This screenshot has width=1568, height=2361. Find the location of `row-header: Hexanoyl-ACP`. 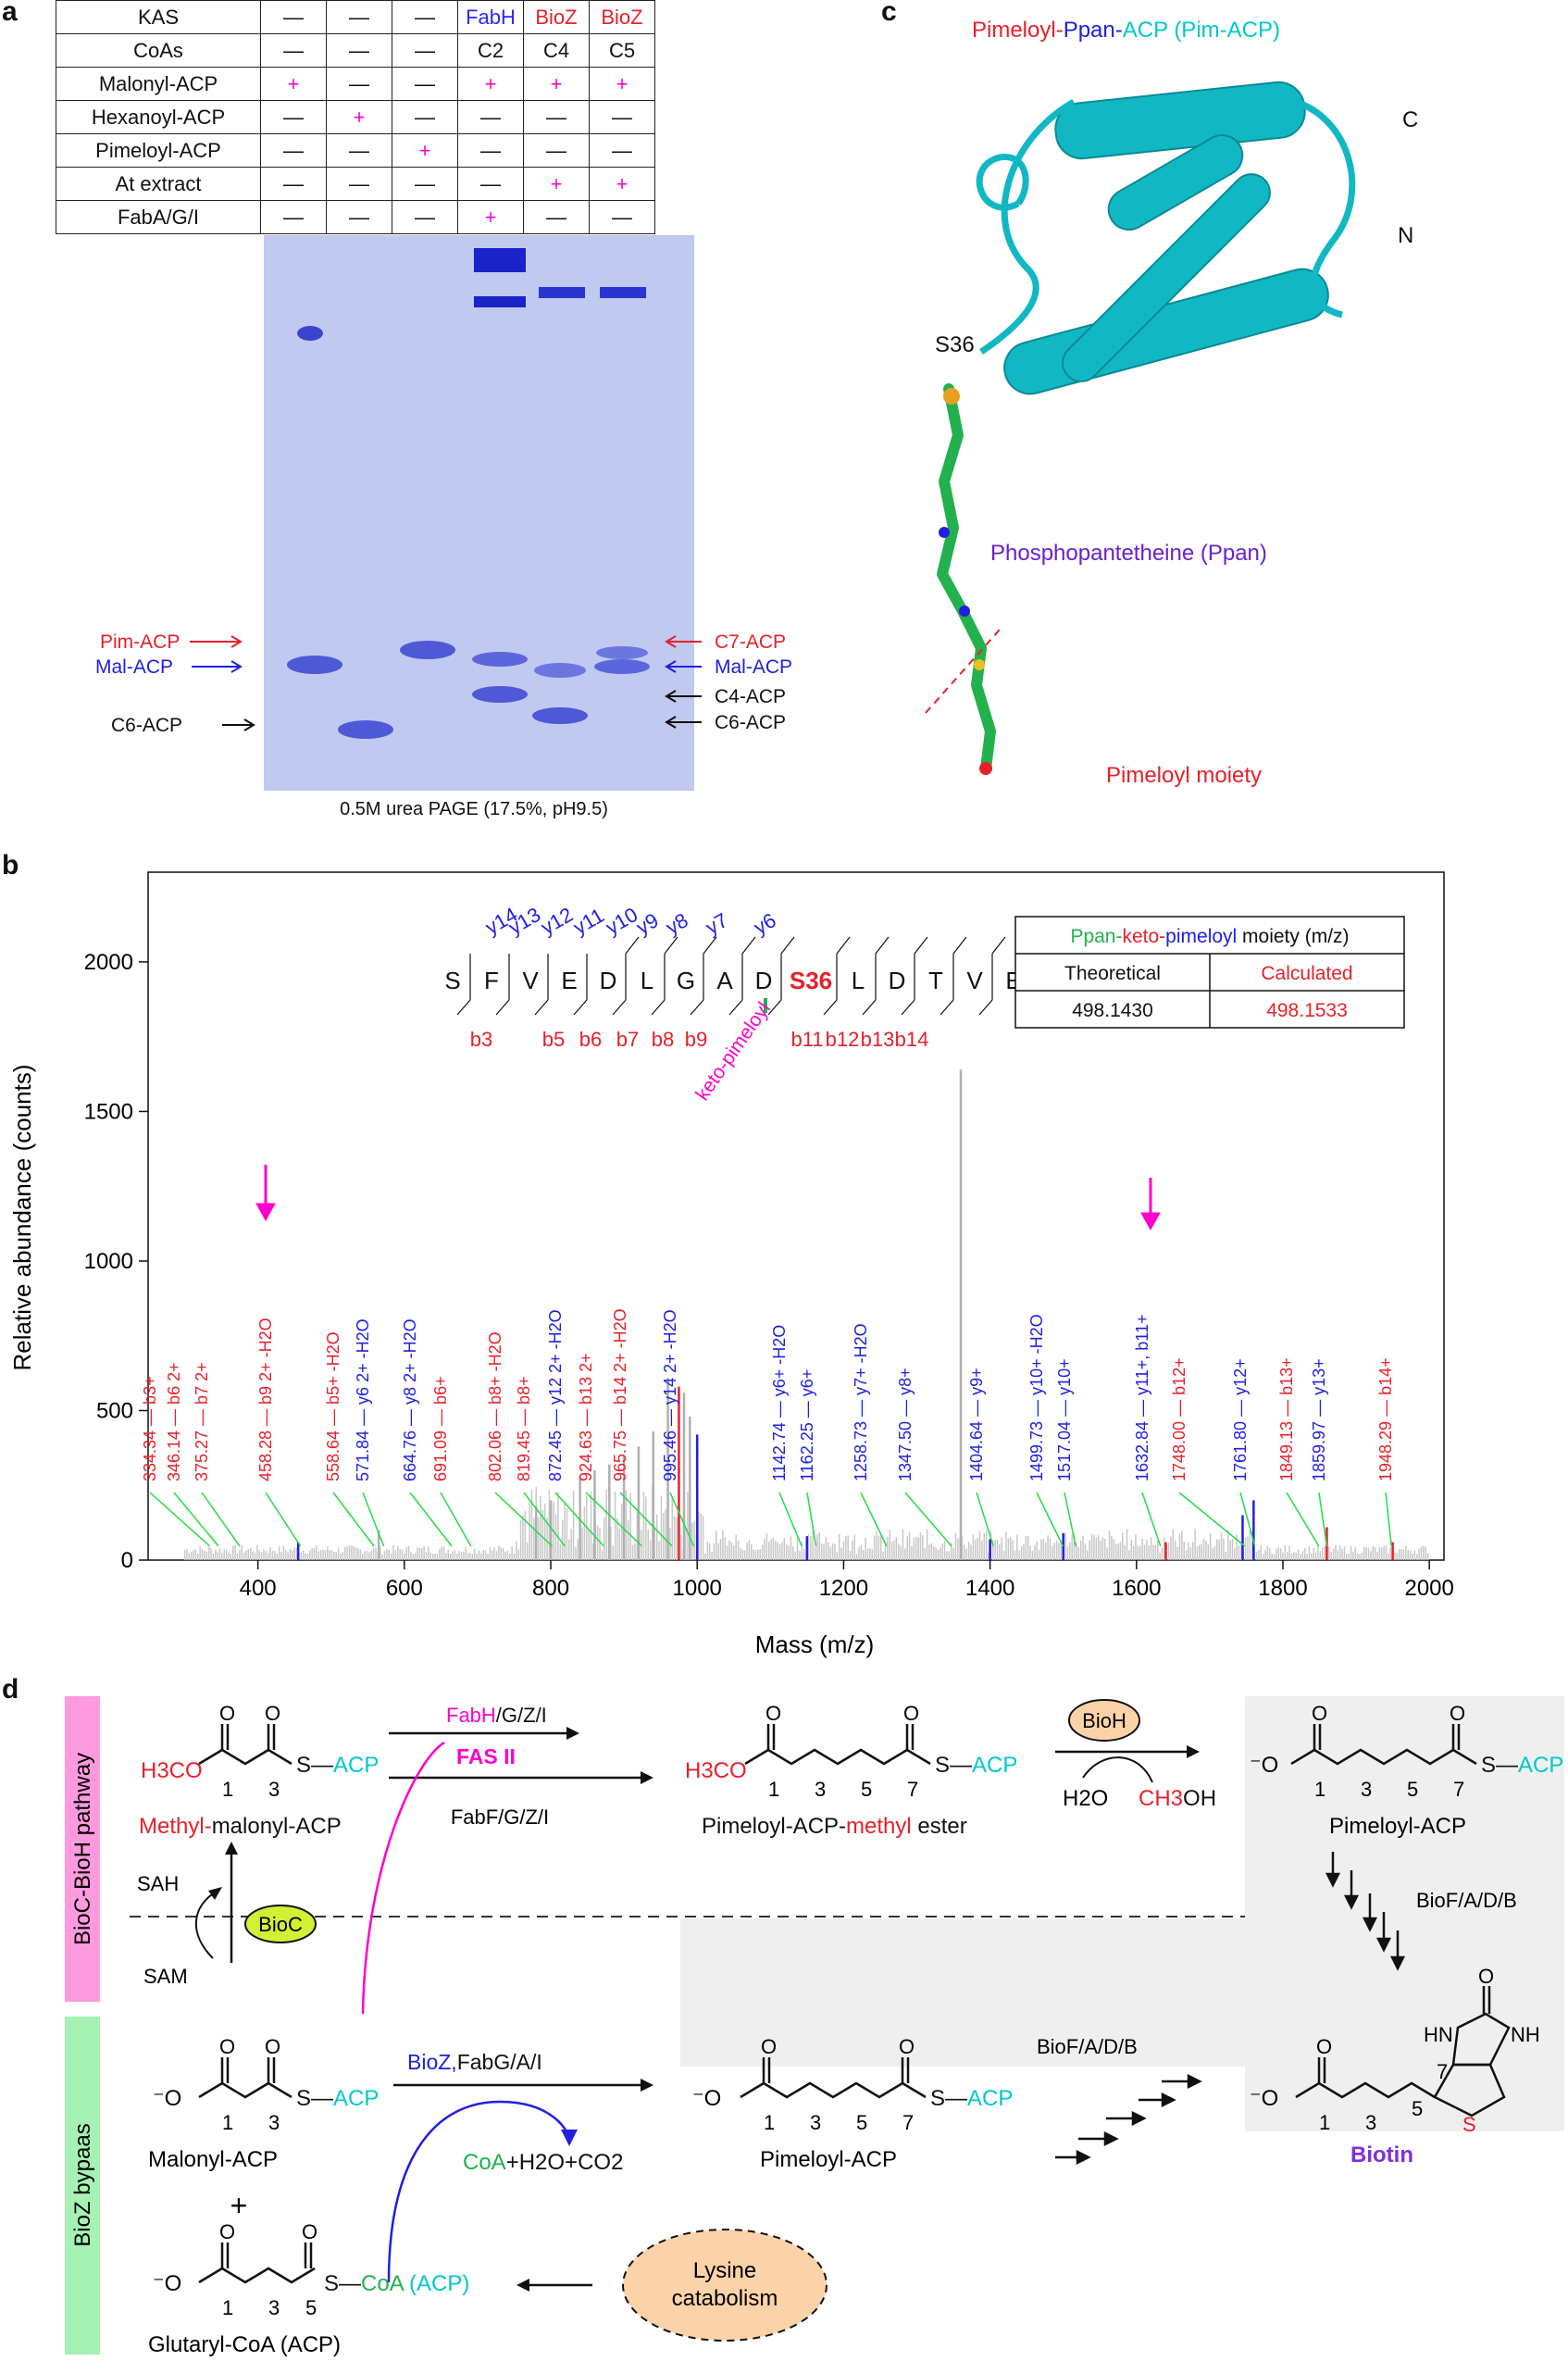

row-header: Hexanoyl-ACP is located at coordinates (158, 117).